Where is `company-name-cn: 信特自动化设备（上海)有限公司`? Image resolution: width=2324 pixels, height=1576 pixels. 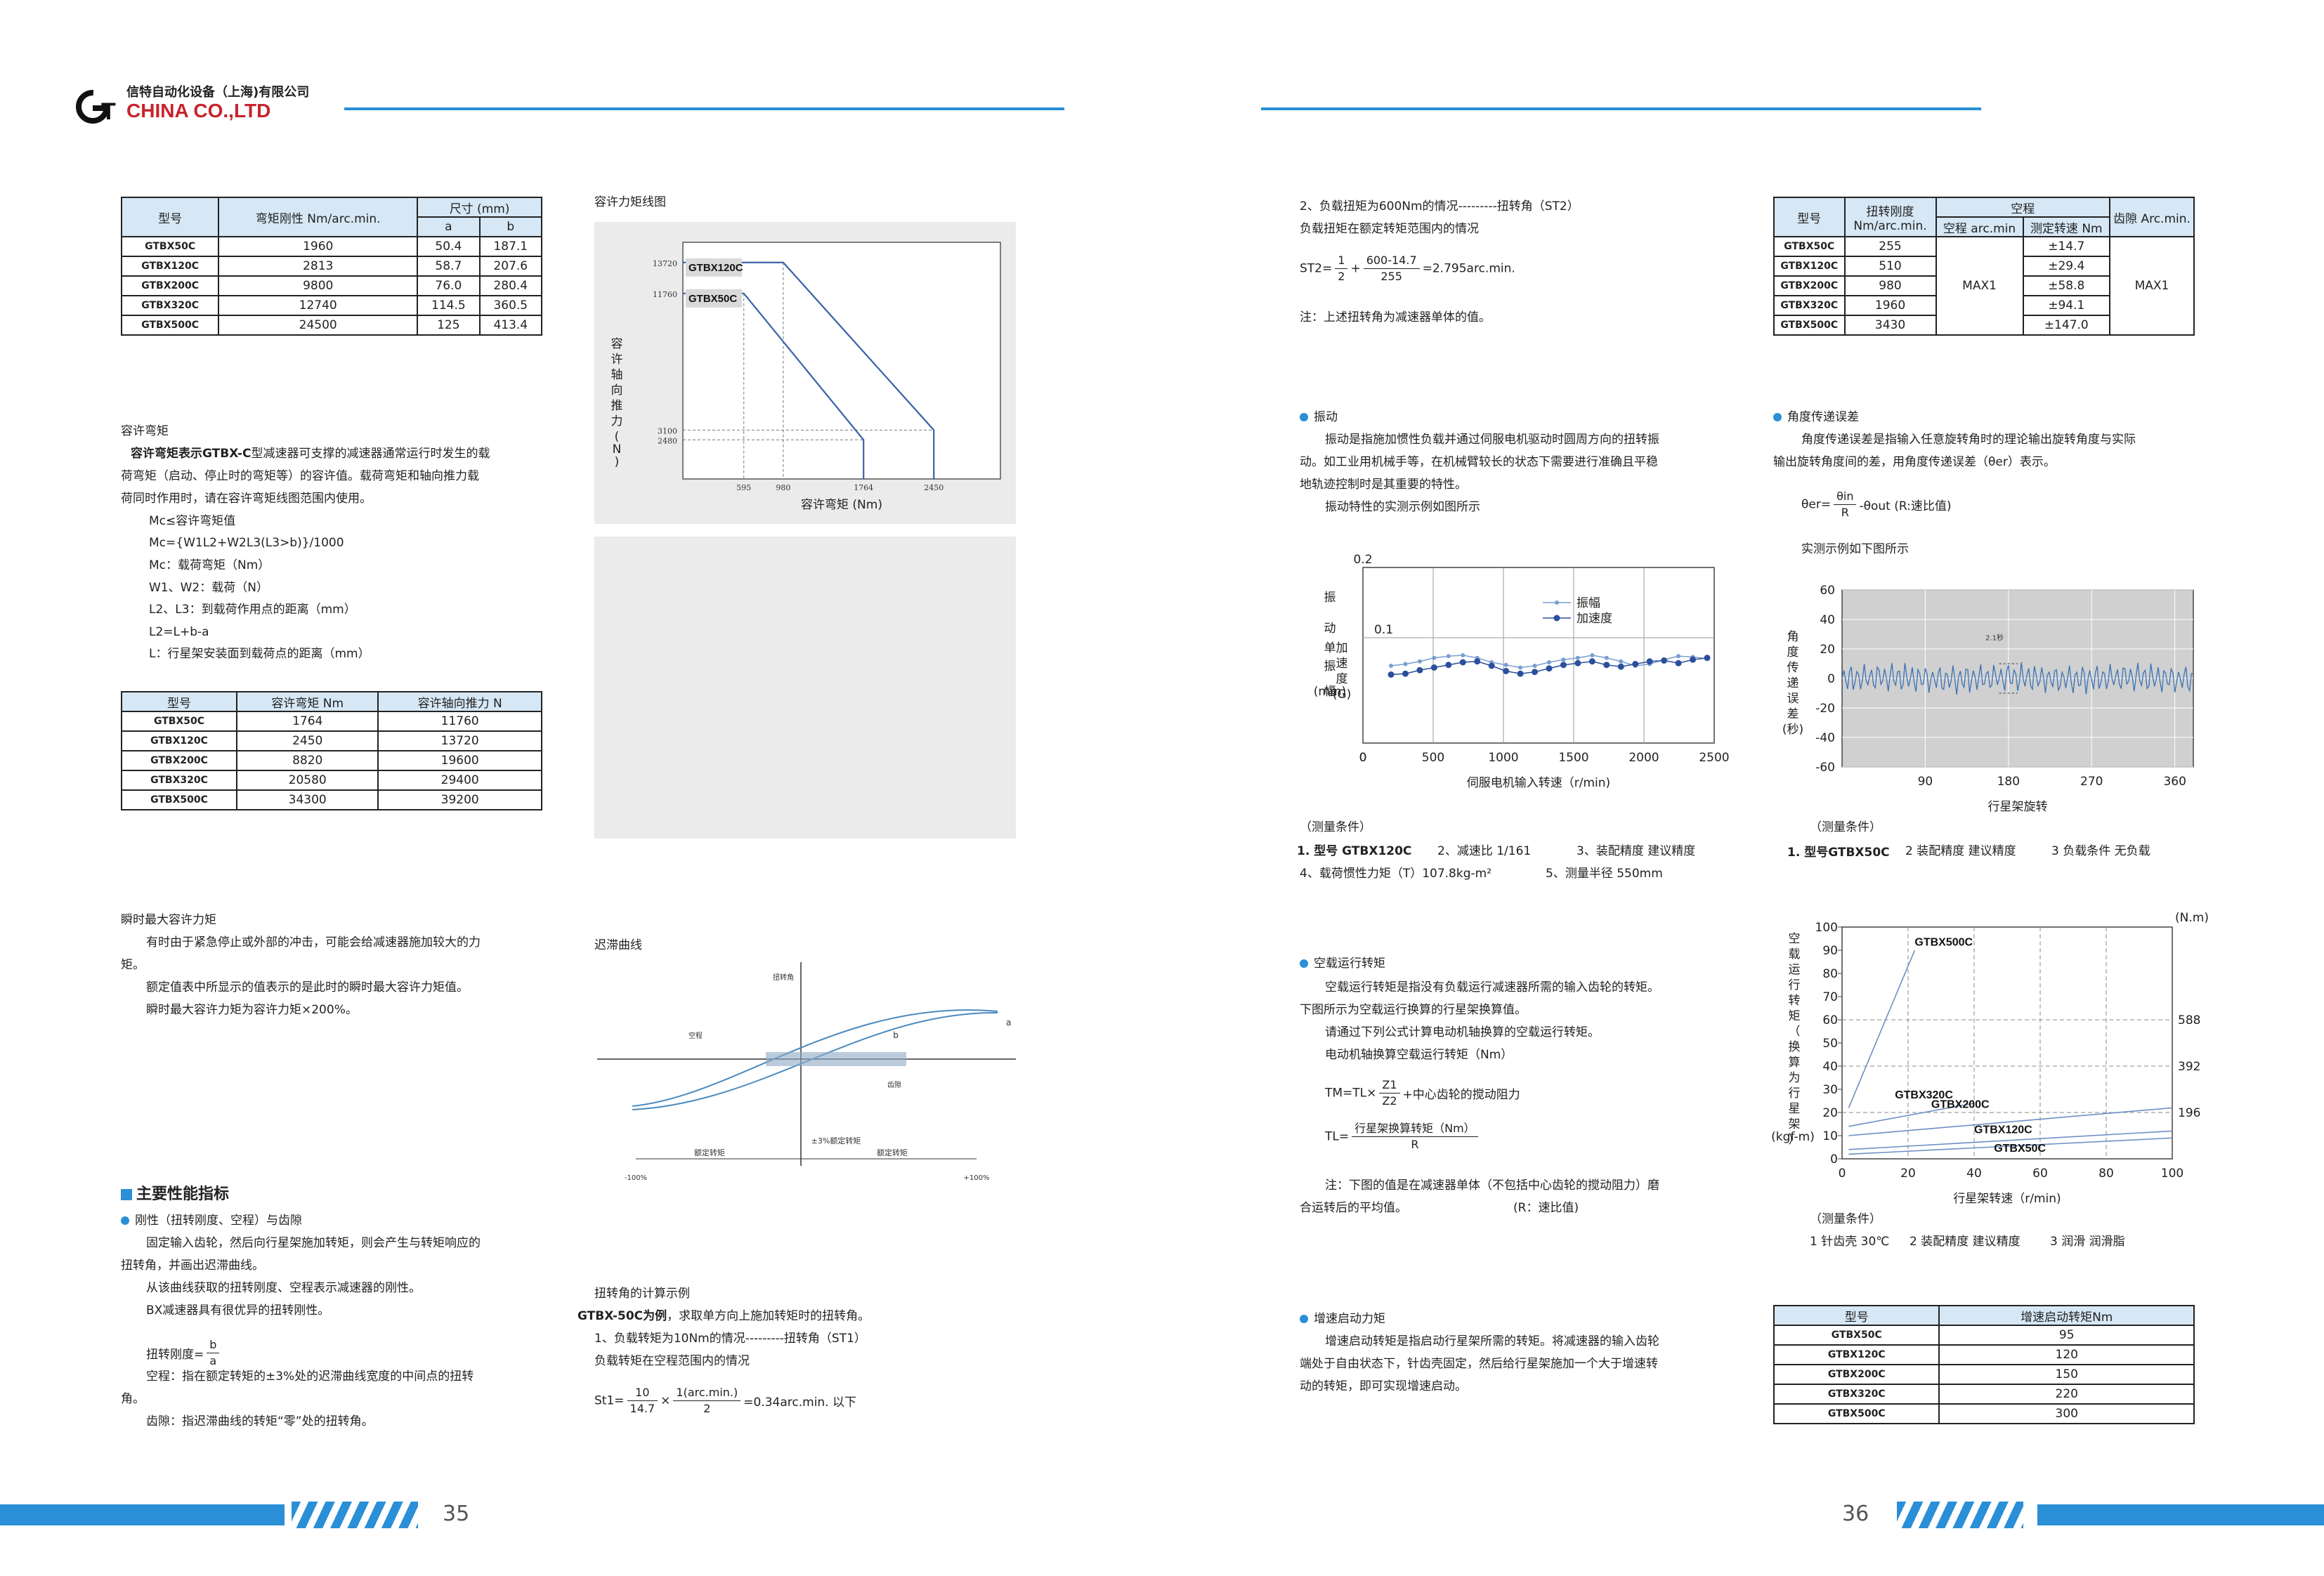 company-name-cn: 信特自动化设备（上海)有限公司 is located at coordinates (218, 93).